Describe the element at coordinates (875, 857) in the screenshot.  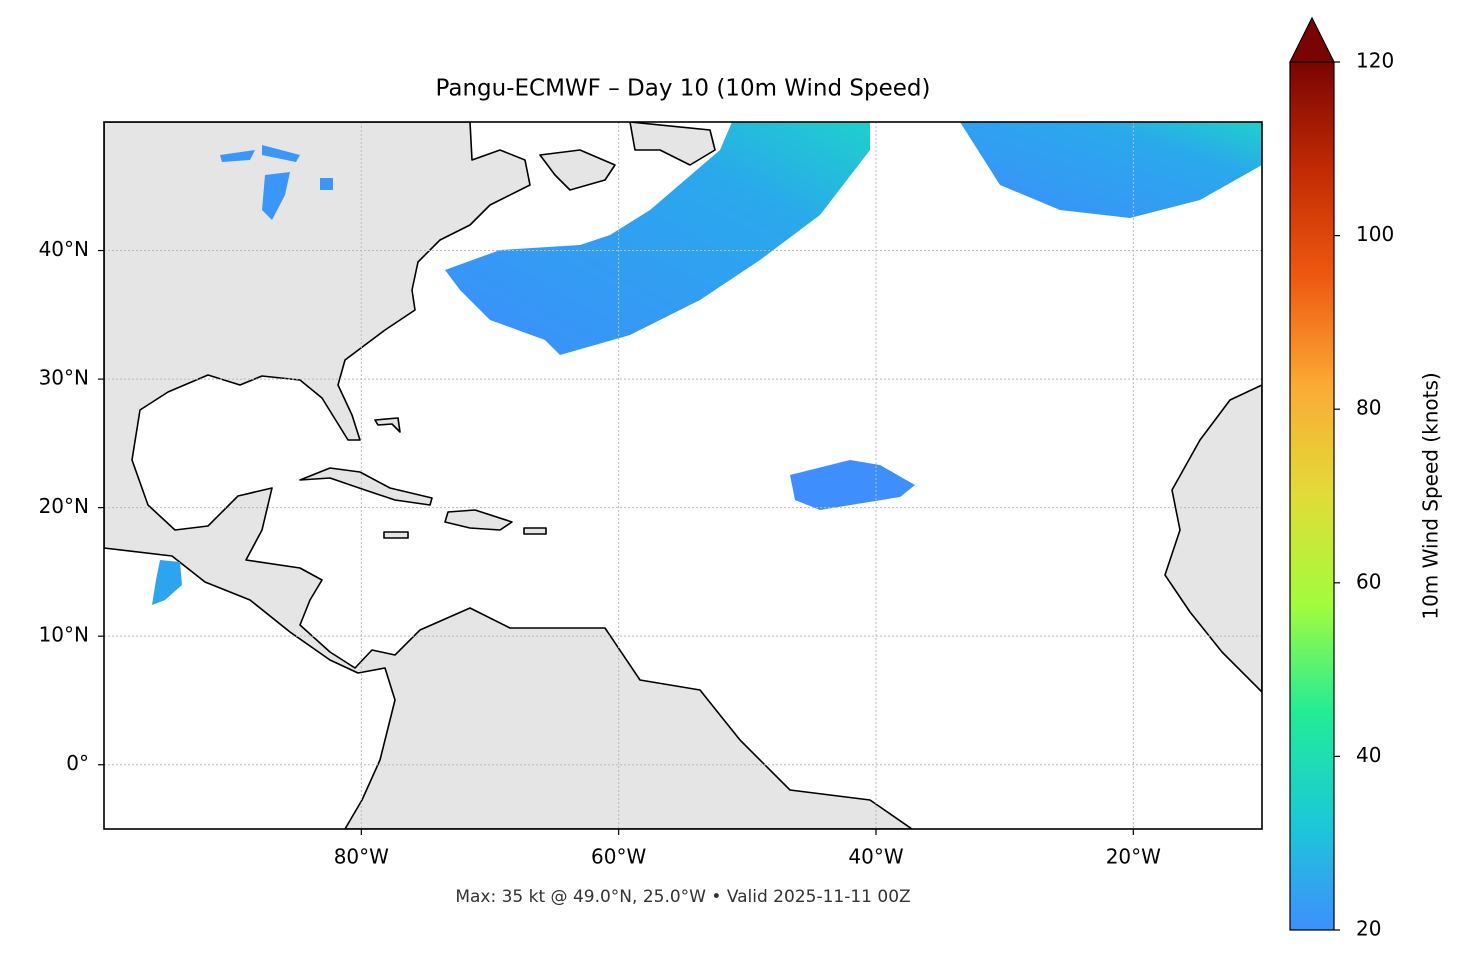
I see `x-tick-label: 40°W` at that location.